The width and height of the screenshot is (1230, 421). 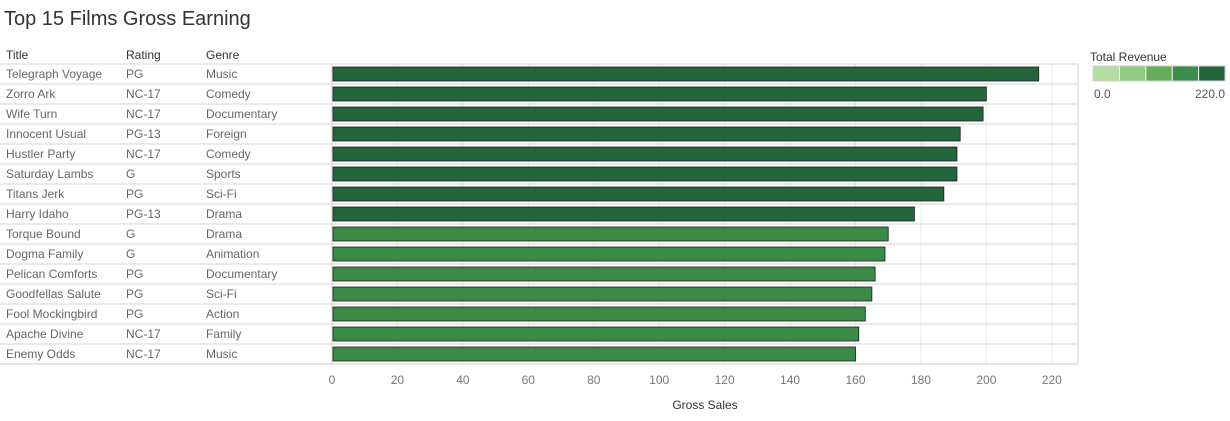 What do you see at coordinates (40, 154) in the screenshot?
I see `row-title: Hustler Party` at bounding box center [40, 154].